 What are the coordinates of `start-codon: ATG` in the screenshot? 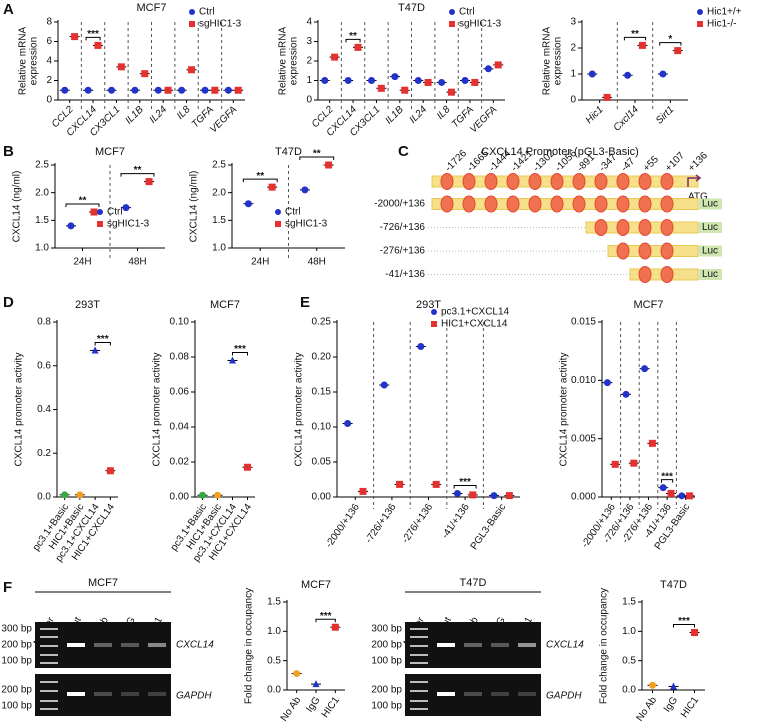 It's located at (698, 197).